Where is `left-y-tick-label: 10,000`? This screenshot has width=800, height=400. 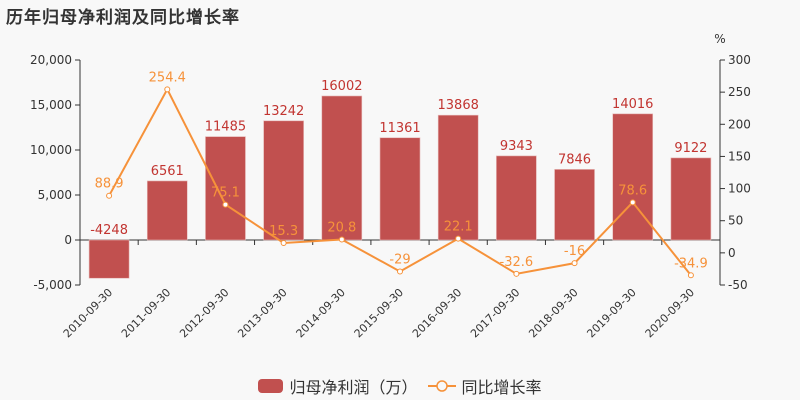
left-y-tick-label: 10,000 is located at coordinates (51, 150).